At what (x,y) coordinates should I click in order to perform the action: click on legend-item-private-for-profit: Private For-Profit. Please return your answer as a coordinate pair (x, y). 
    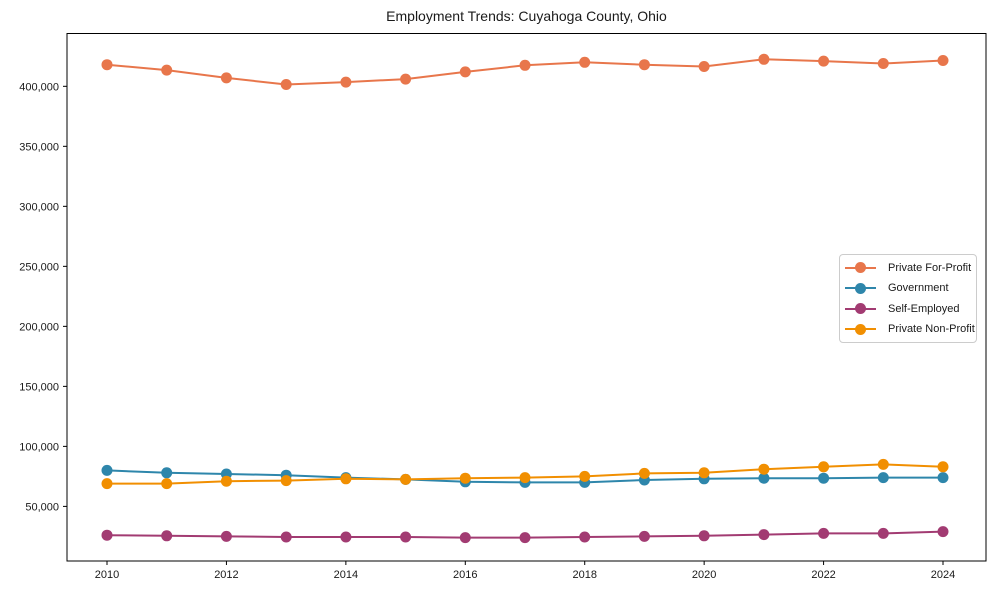
    Looking at the image, I should click on (908, 268).